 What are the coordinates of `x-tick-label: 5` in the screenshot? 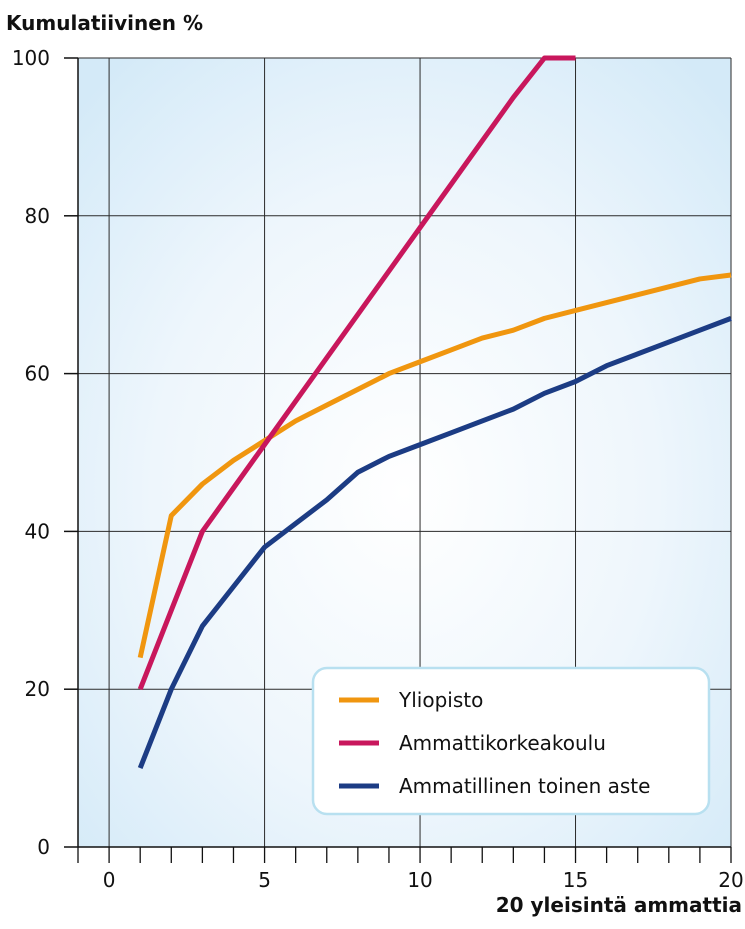 It's located at (264, 880).